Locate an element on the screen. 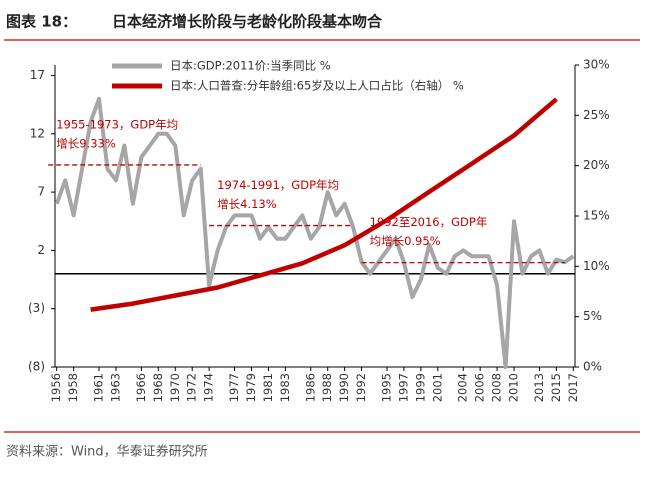 The width and height of the screenshot is (650, 480). x-tick-label: 2004 is located at coordinates (463, 387).